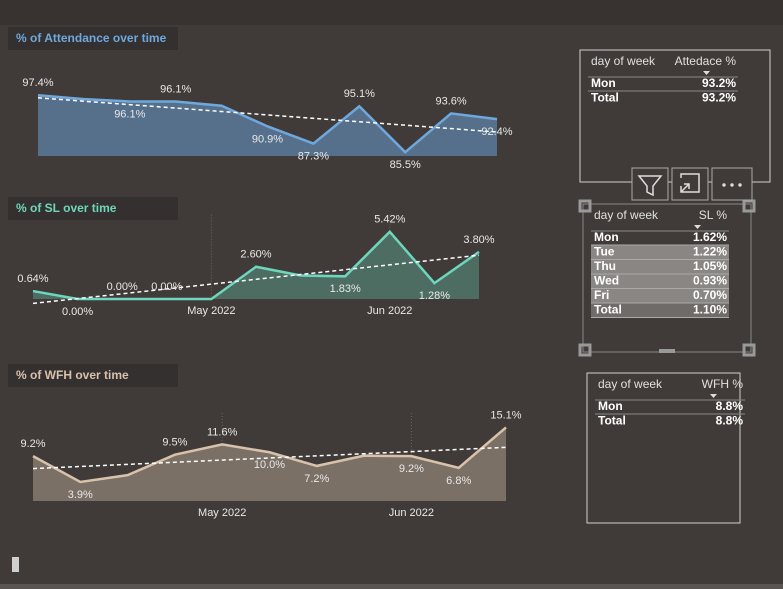  I want to click on cell: 1.05%, so click(710, 266).